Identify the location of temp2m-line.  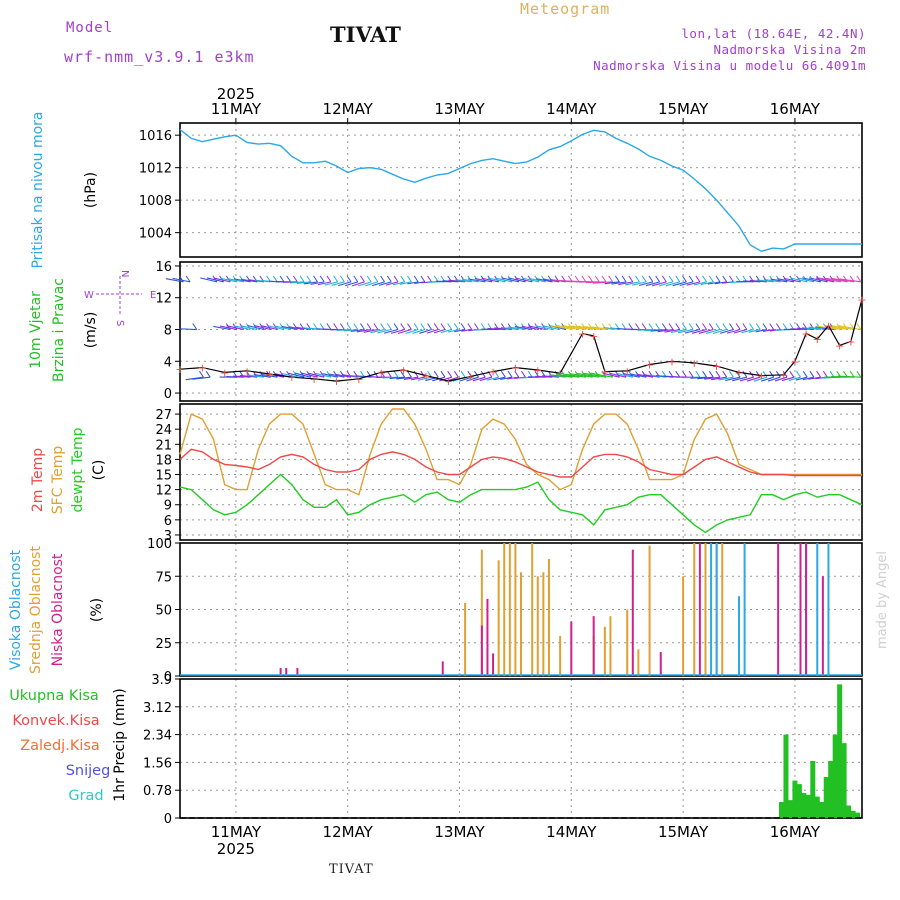
(520, 463).